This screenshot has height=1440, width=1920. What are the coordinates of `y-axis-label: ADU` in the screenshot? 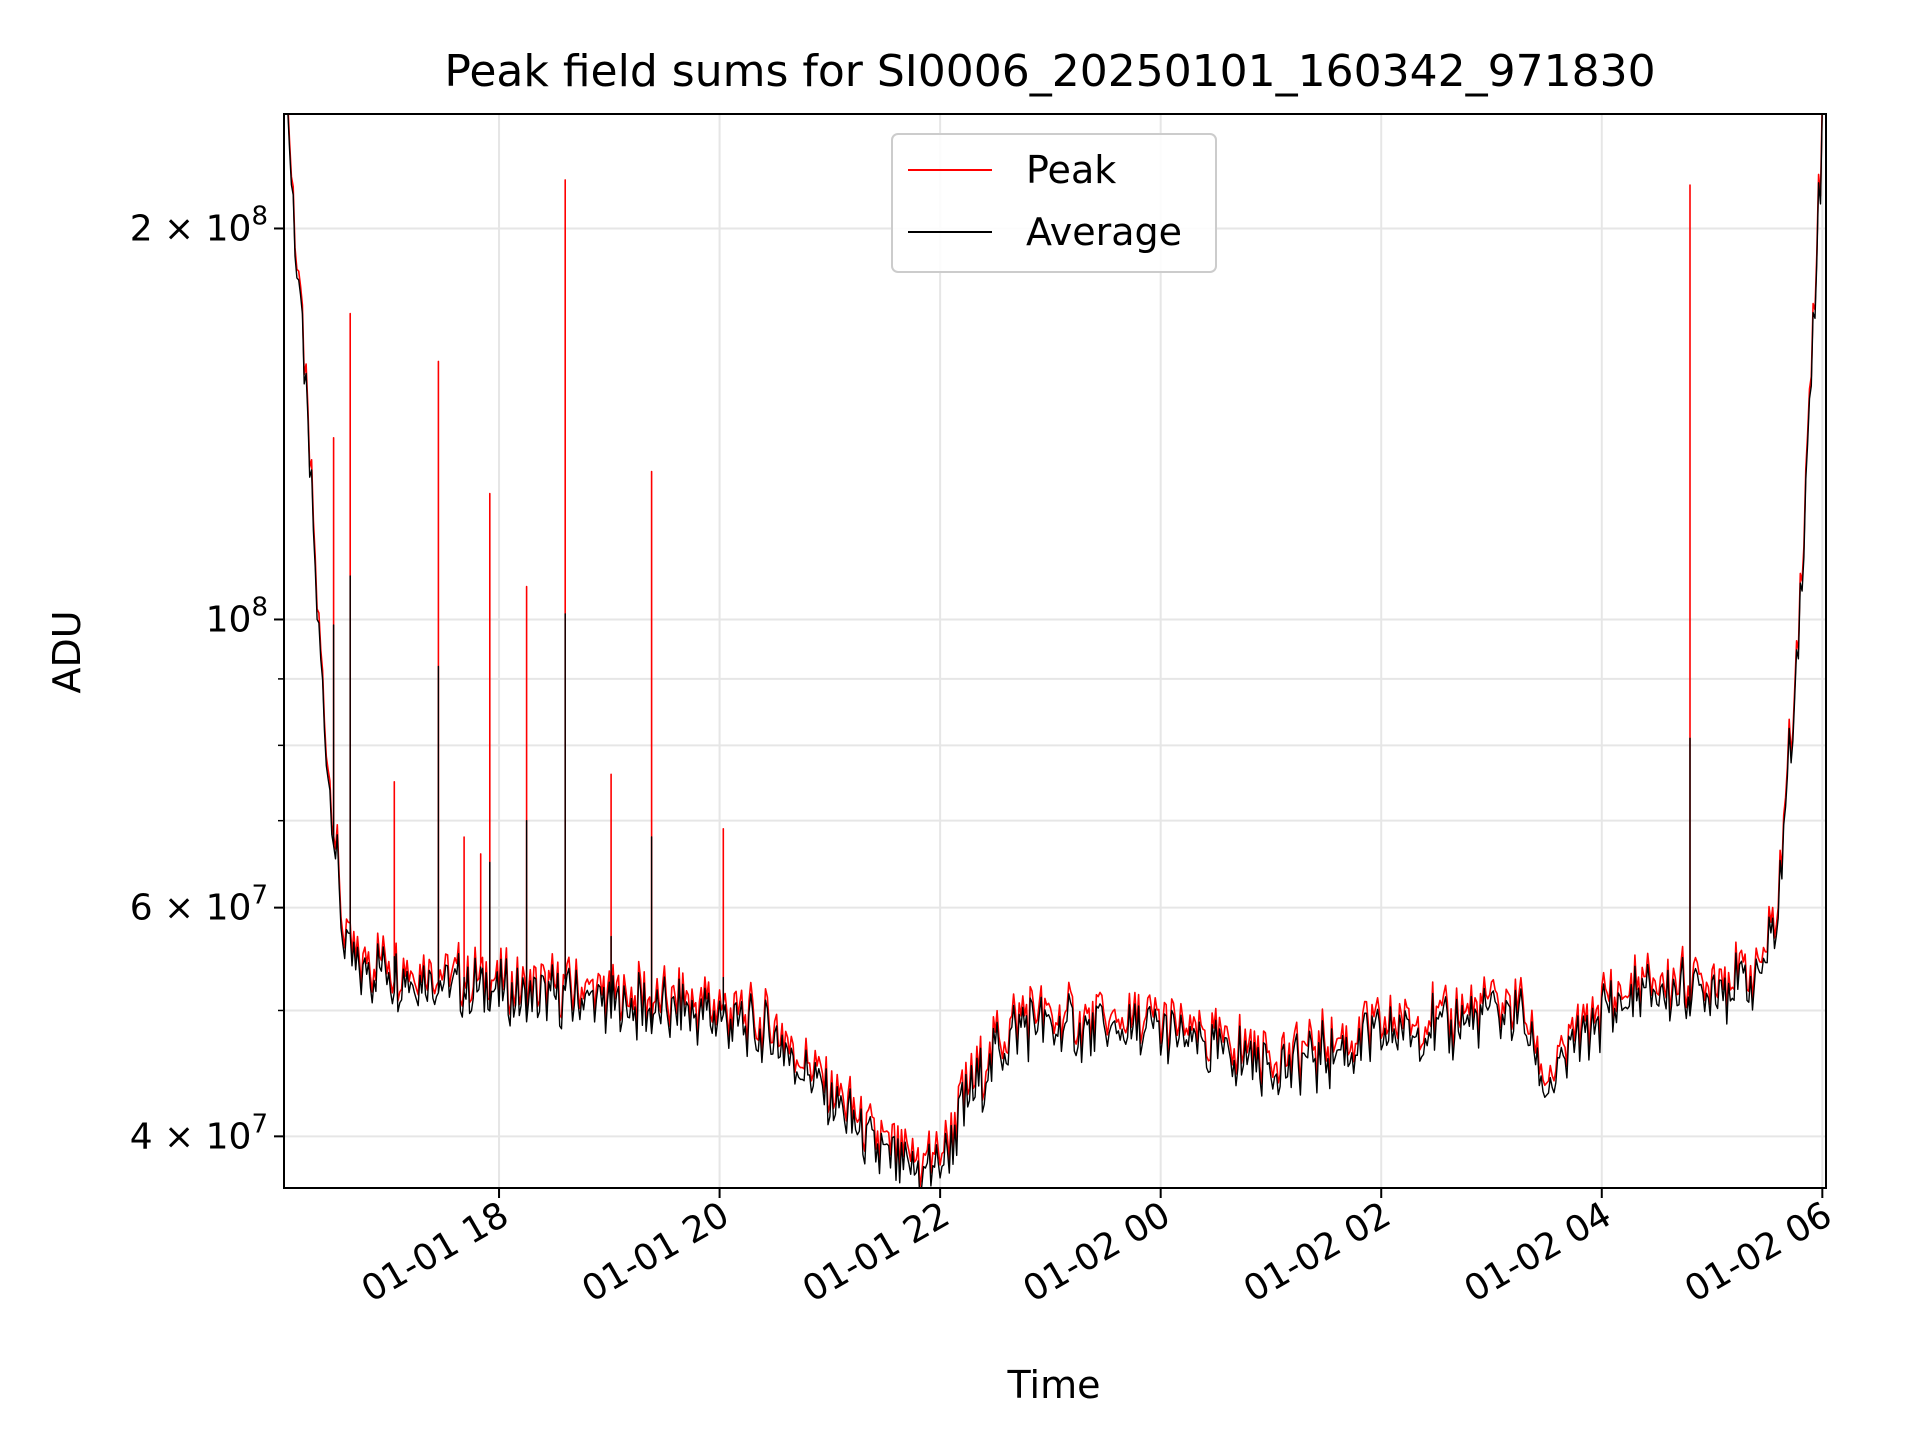 It's located at (67, 651).